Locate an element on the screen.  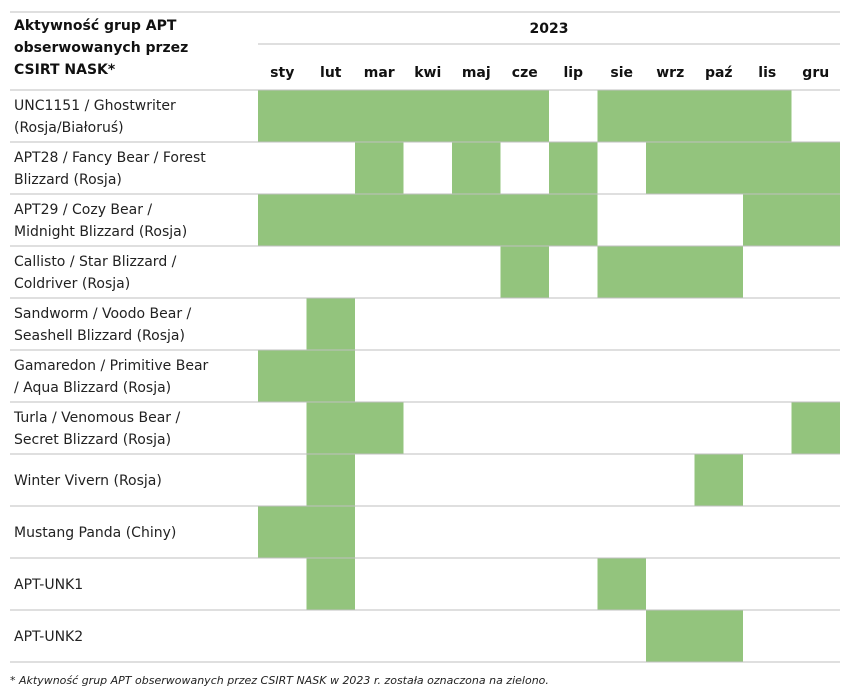
group-label: UNC1151 / Ghostwriter is located at coordinates (95, 106).